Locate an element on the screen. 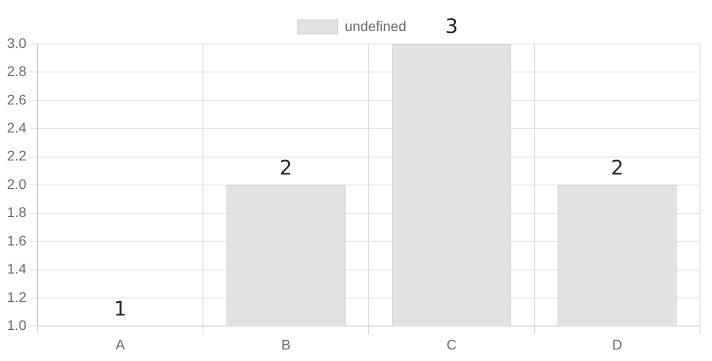  y-tick-label: 2.4 is located at coordinates (16, 128).